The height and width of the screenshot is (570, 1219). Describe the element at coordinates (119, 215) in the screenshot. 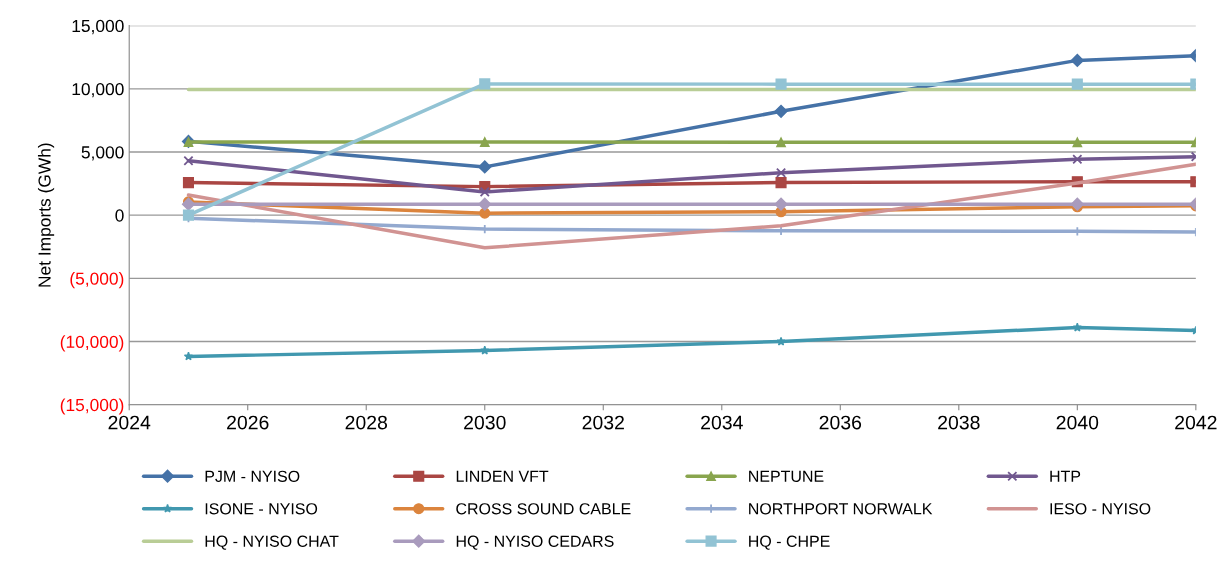

I see `y-tick-label: 0` at that location.